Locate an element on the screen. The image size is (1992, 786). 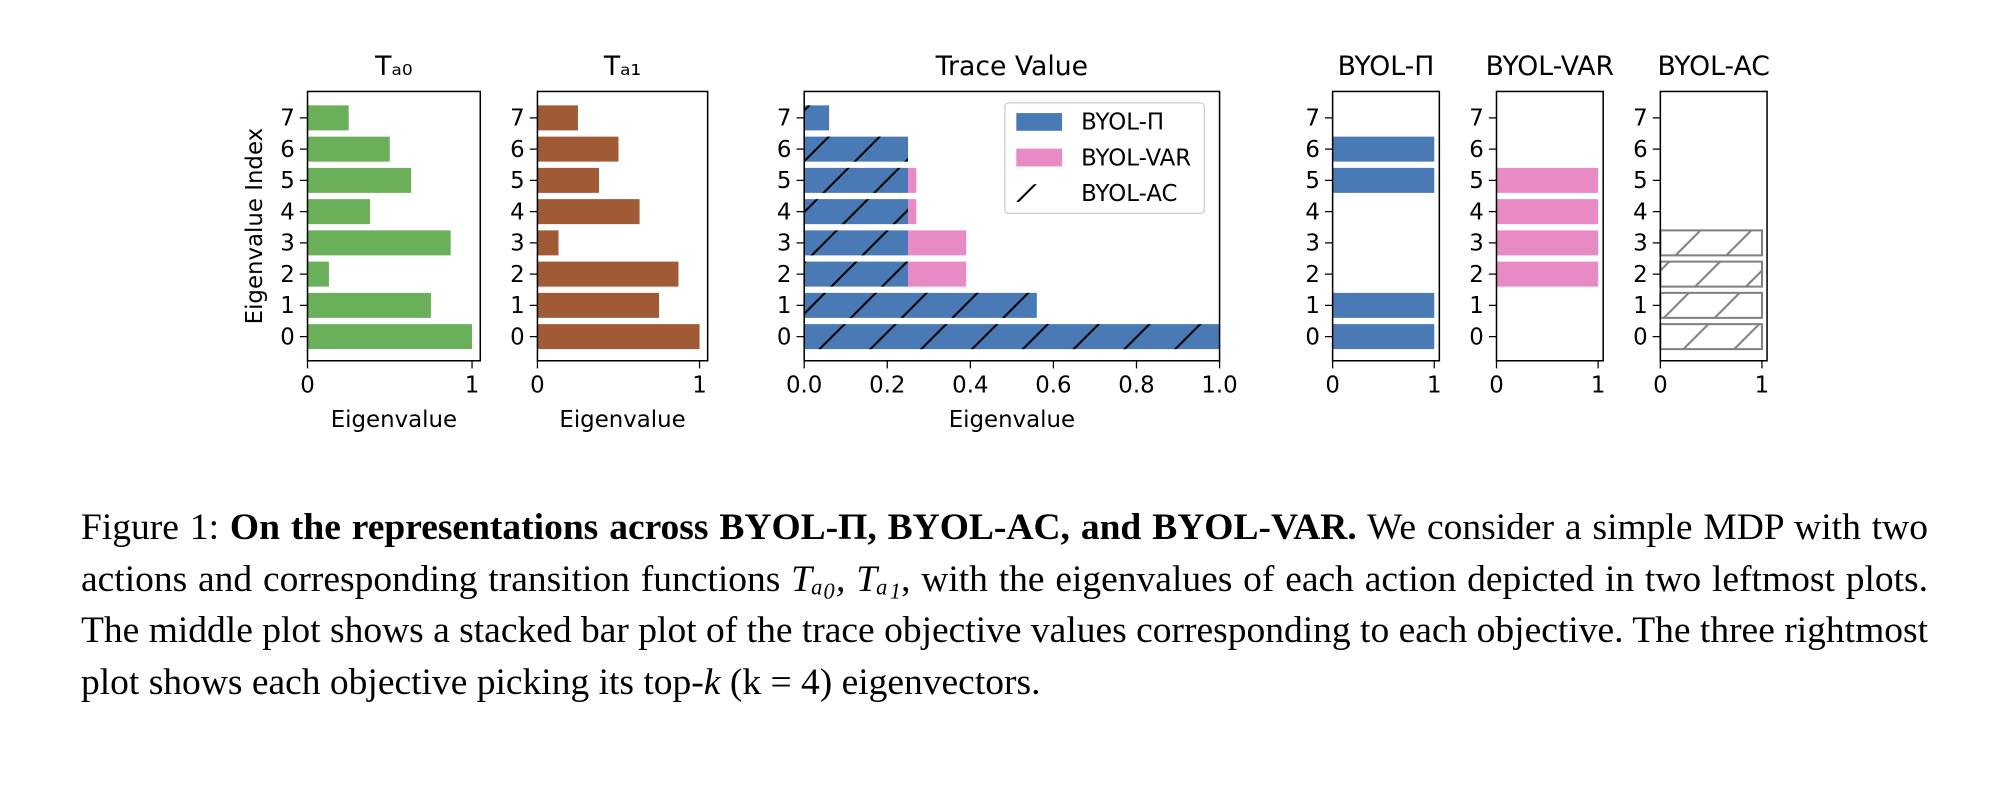
chart-title: Tₐ₀ is located at coordinates (393, 66).